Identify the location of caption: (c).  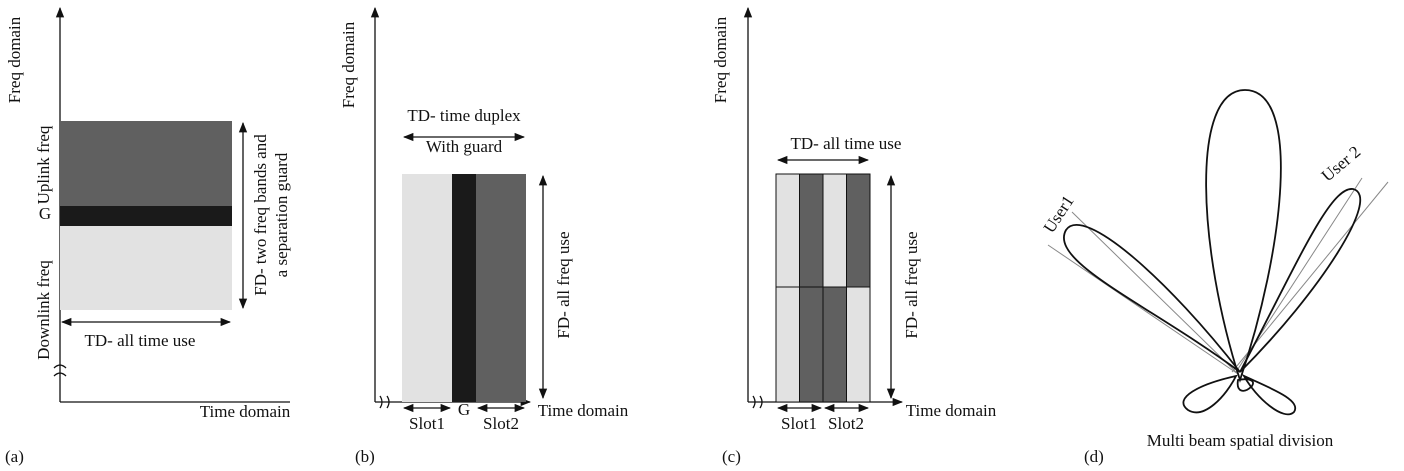
(731, 456).